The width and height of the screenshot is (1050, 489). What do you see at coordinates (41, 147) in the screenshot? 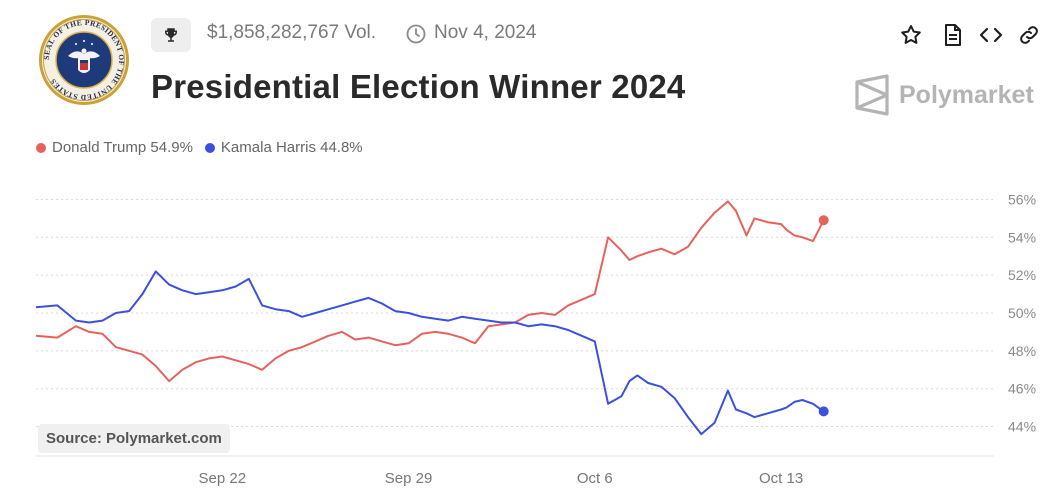
I see `legend-dot-trump` at bounding box center [41, 147].